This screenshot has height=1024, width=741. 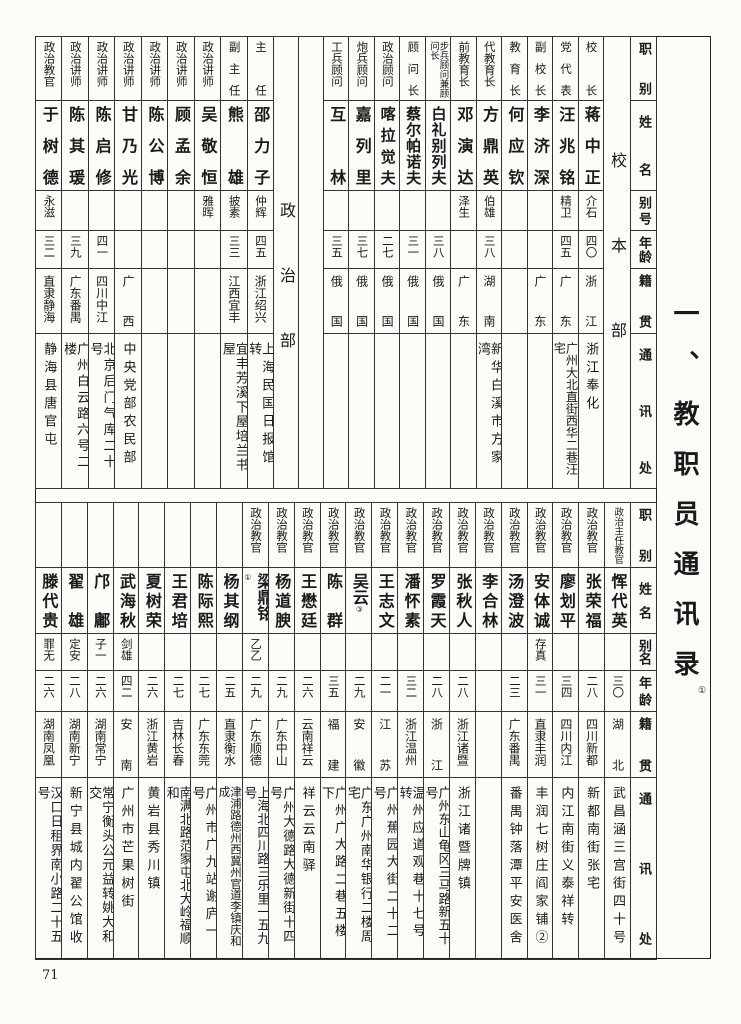 I want to click on member-name-text: 蔡尔帕诺夫, so click(x=413, y=145).